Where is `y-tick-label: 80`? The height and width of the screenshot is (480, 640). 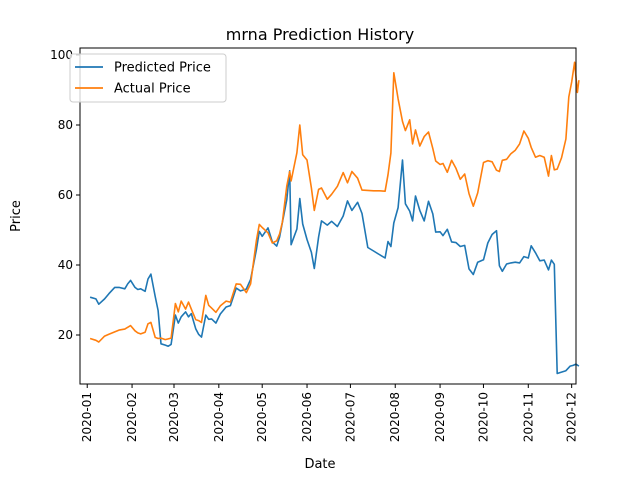
y-tick-label: 80 is located at coordinates (65, 125).